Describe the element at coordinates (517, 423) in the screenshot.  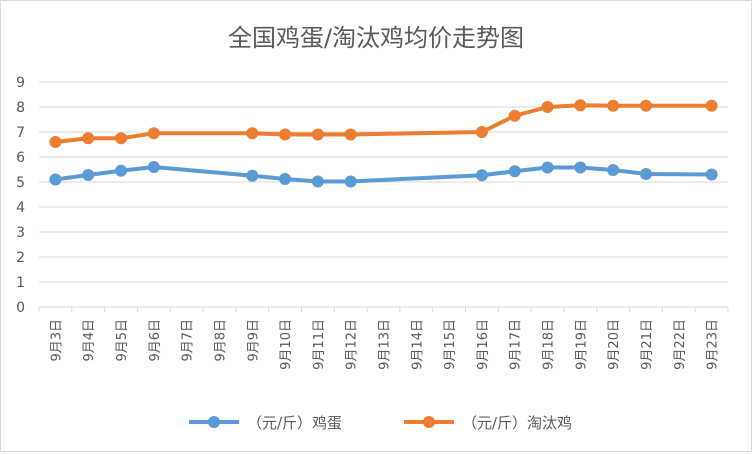
I see `legend-label: （元/斤）淘汰鸡` at that location.